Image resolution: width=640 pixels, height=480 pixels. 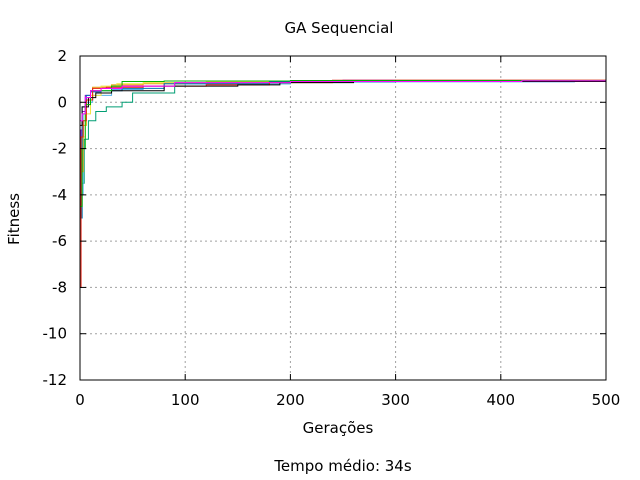 I want to click on y-tick-label: -6, so click(x=59, y=241).